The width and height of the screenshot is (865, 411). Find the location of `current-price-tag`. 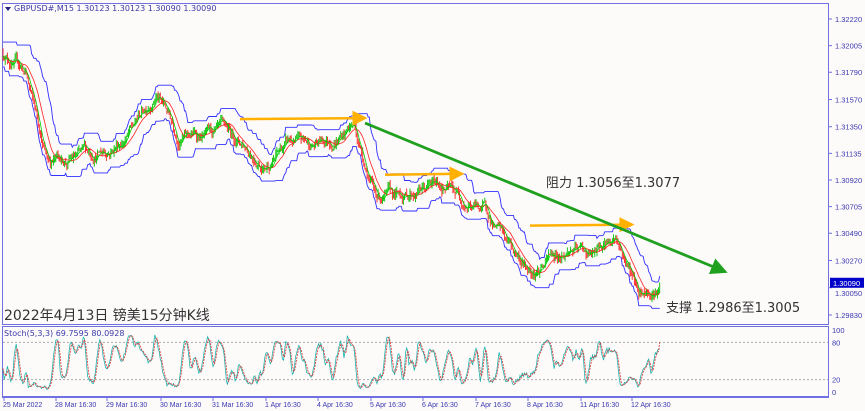

current-price-tag is located at coordinates (847, 282).